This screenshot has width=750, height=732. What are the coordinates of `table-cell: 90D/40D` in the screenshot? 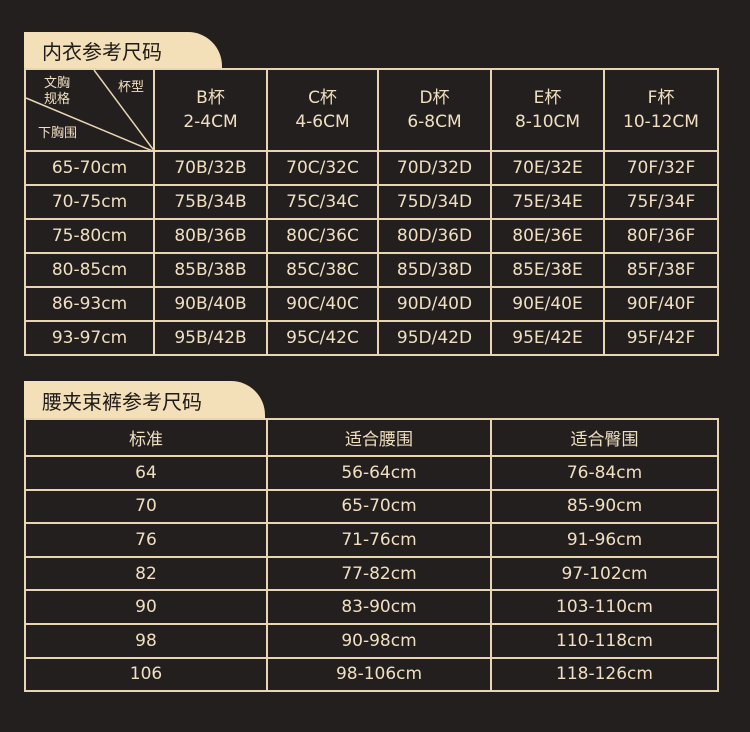 It's located at (434, 304).